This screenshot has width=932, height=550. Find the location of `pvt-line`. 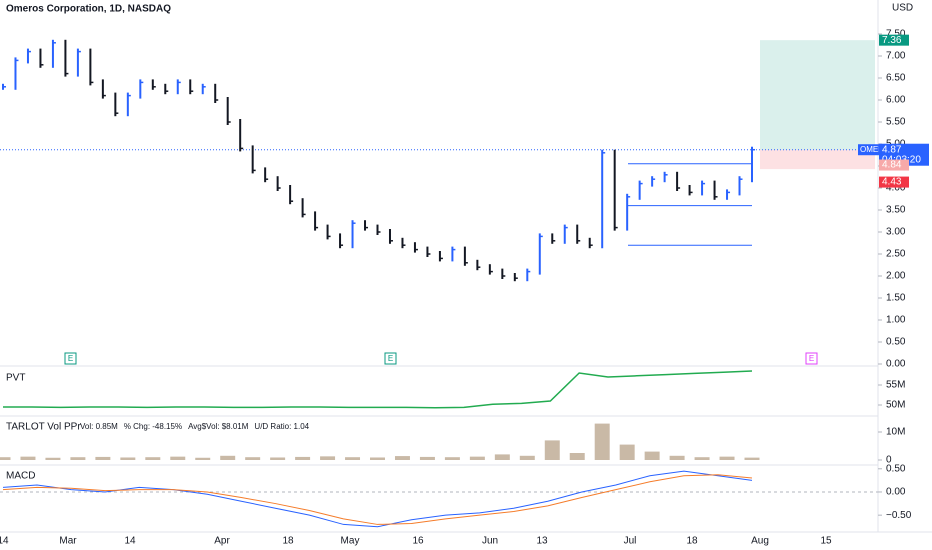

pvt-line is located at coordinates (378, 389).